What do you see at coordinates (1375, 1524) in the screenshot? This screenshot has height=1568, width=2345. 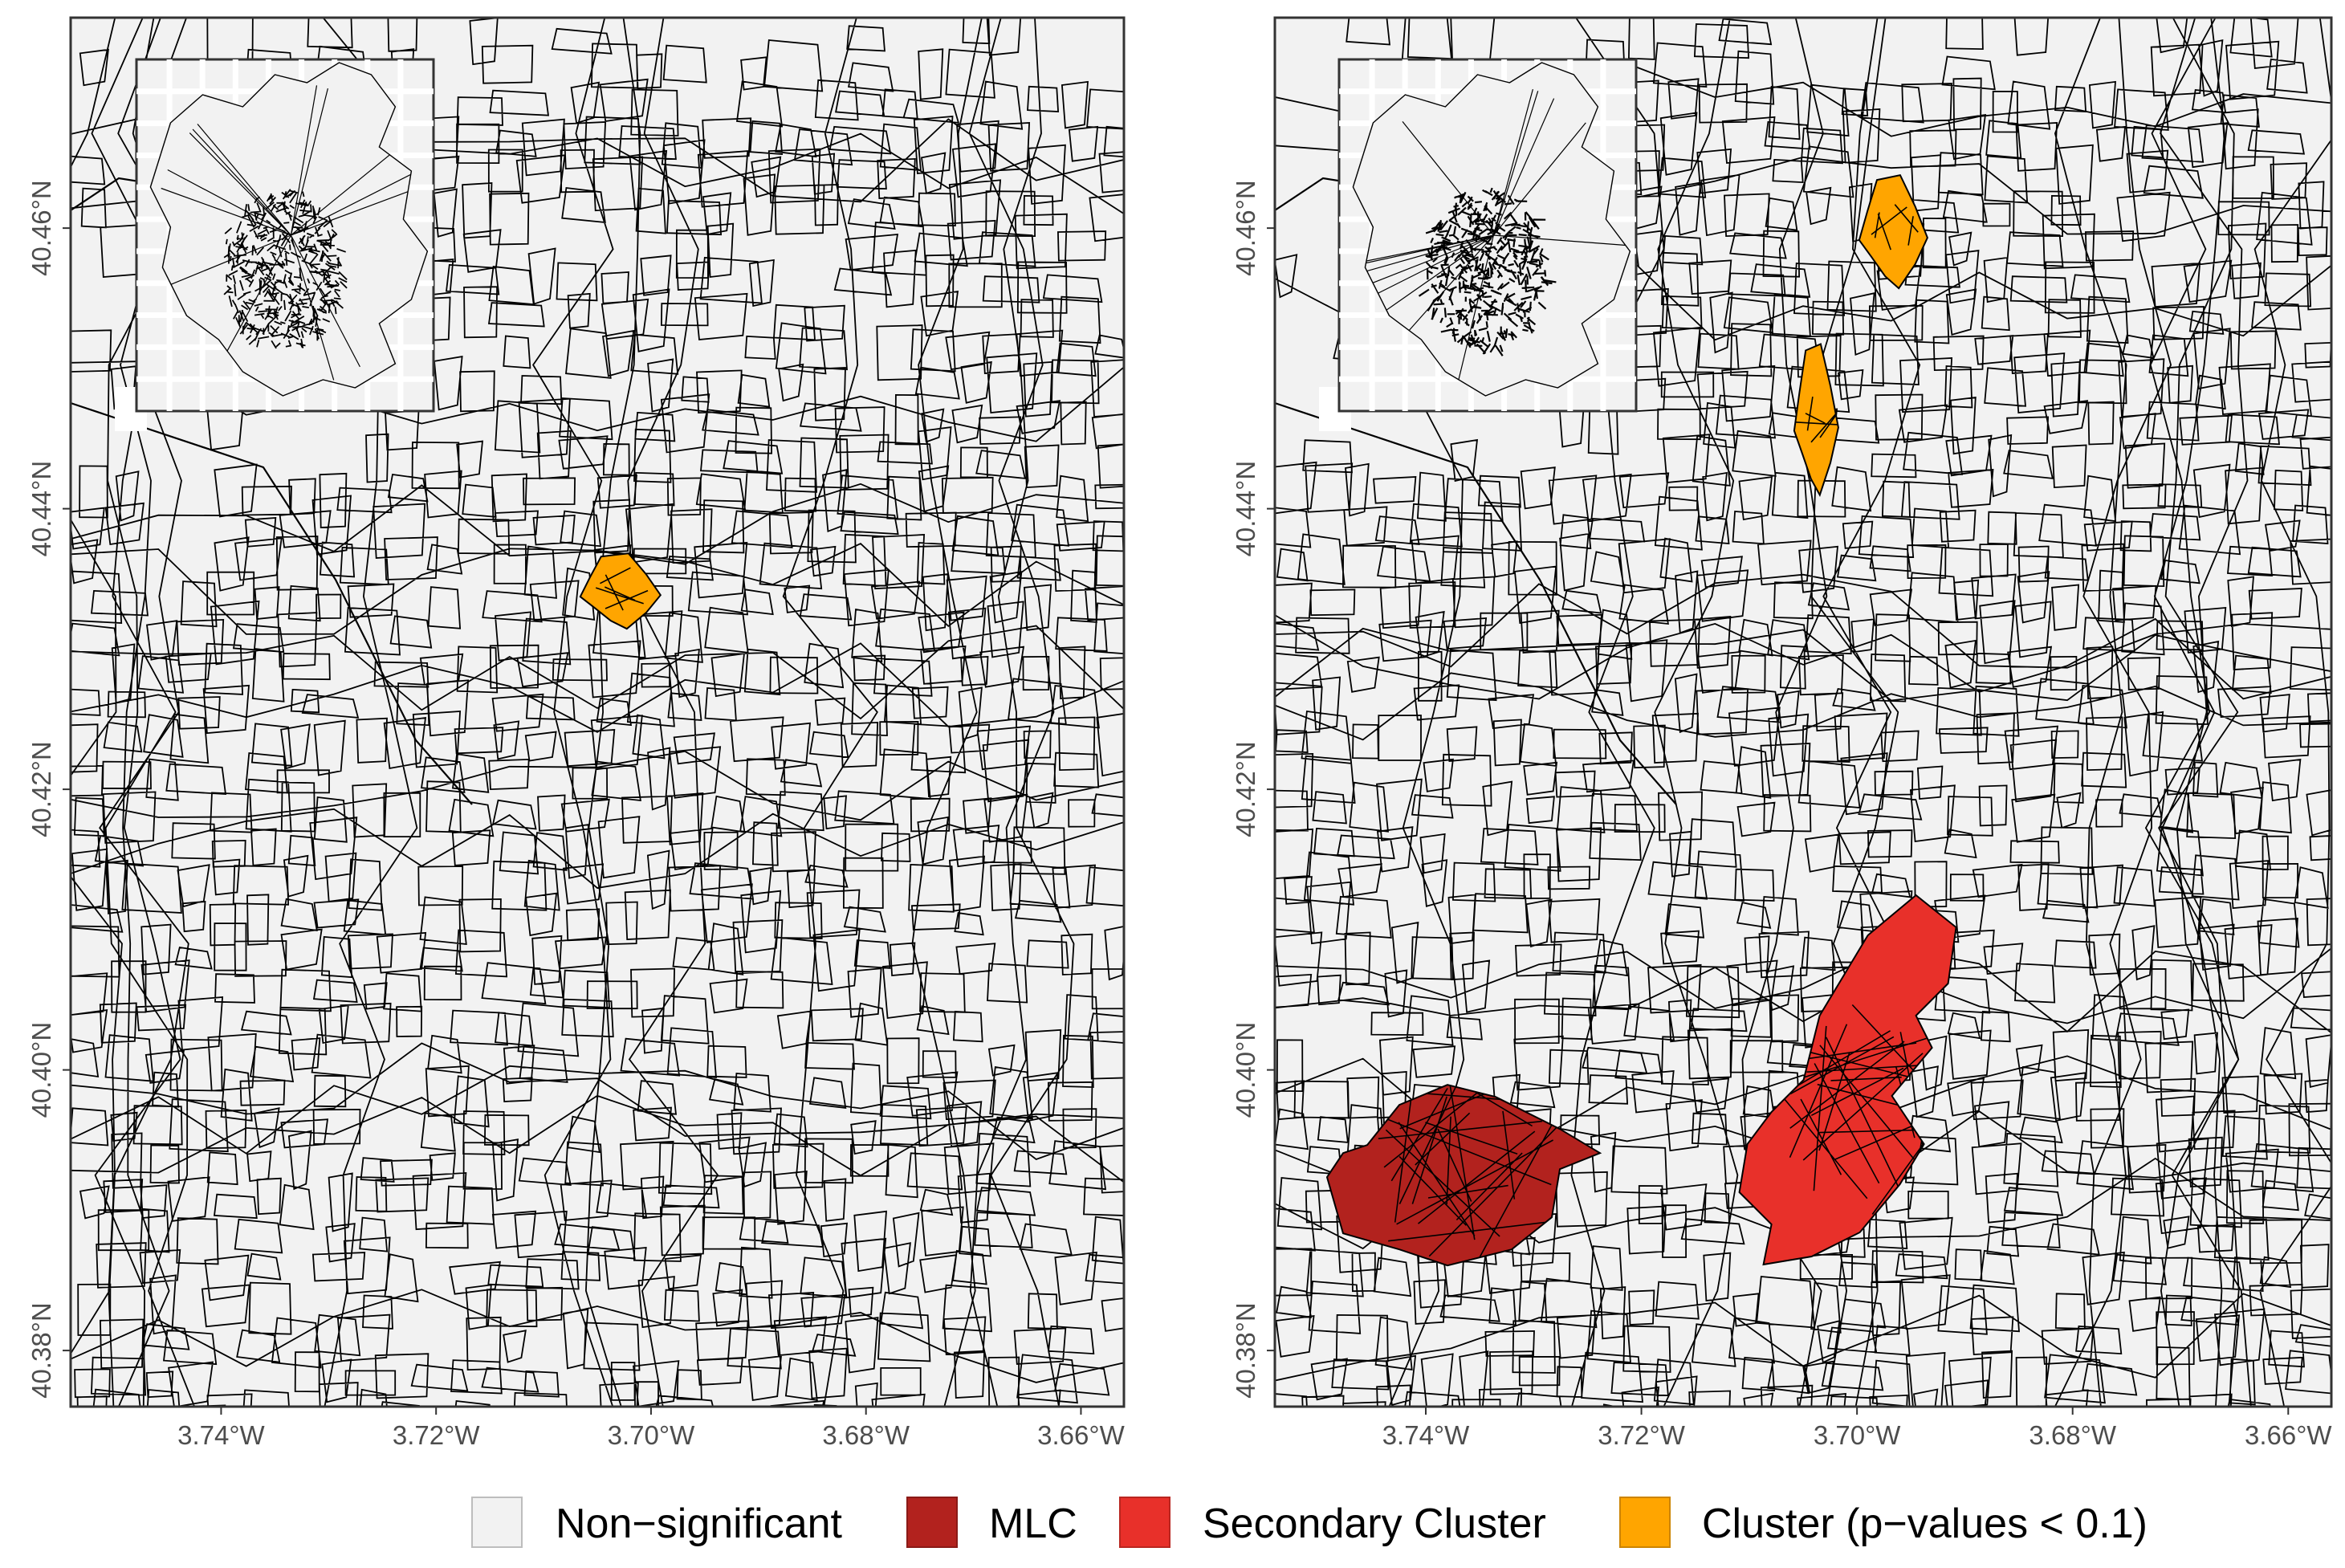 I see `legend-label-secondary: Secondary Cluster` at bounding box center [1375, 1524].